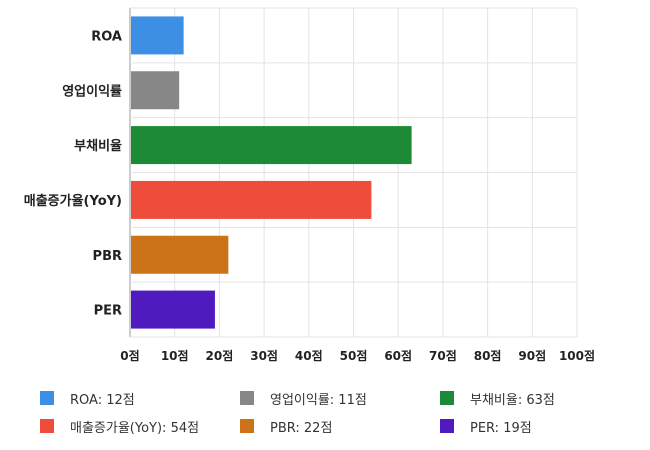 This screenshot has height=450, width=650. I want to click on x-tick-label: 100점, so click(577, 355).